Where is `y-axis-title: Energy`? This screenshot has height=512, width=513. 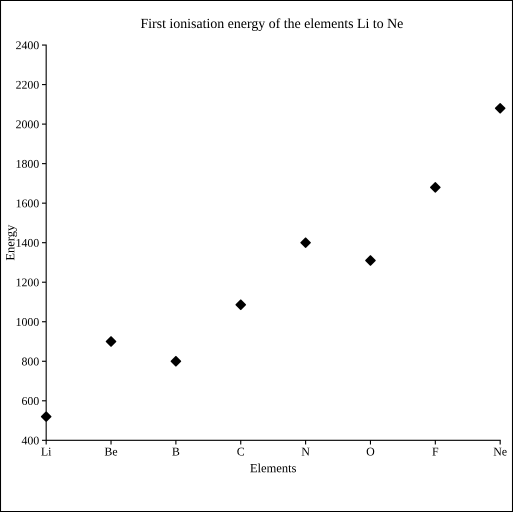
y-axis-title: Energy is located at coordinates (11, 242).